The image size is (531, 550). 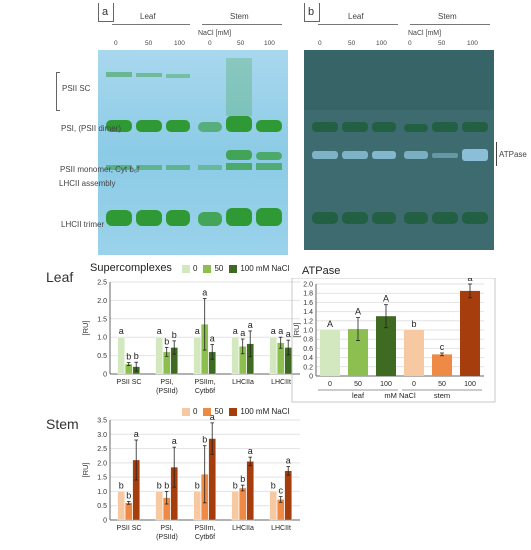 I want to click on y-tick-label: 1.8, so click(x=308, y=294).